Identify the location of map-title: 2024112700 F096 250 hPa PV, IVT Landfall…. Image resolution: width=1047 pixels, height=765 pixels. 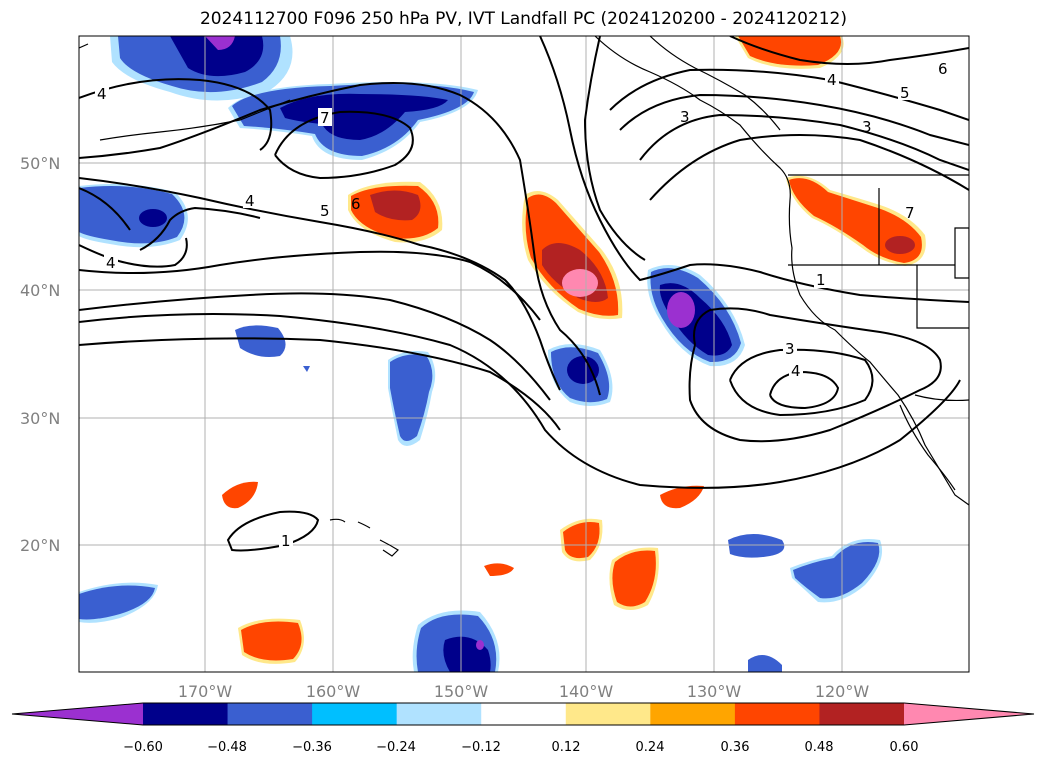
(523, 19).